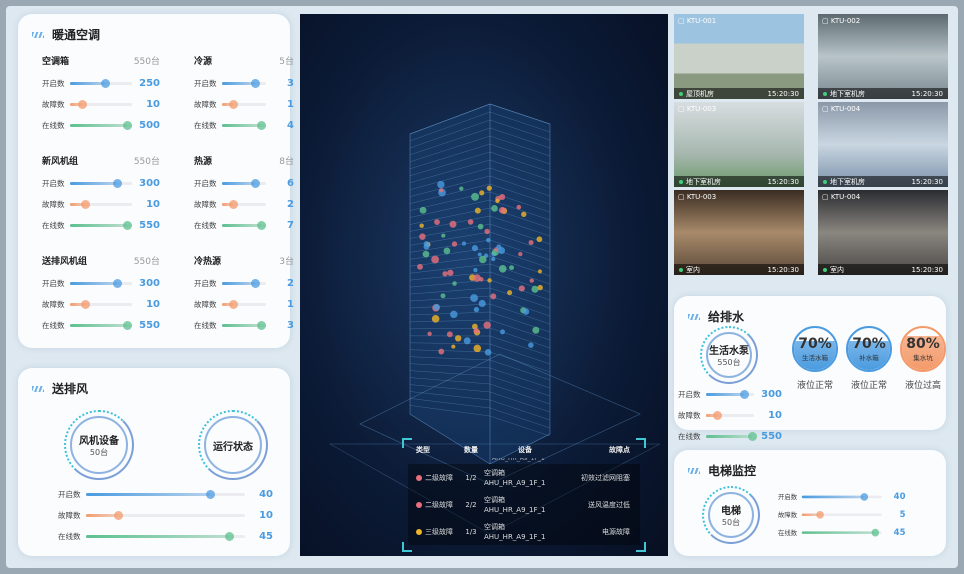 The height and width of the screenshot is (574, 964). I want to click on camera-feed: ▢ KTU-003 地下室机房 15:20:30, so click(739, 144).